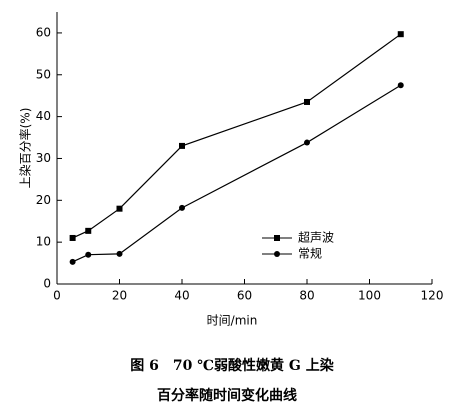 The image size is (454, 413). What do you see at coordinates (306, 296) in the screenshot?
I see `x-tick-label: 80` at bounding box center [306, 296].